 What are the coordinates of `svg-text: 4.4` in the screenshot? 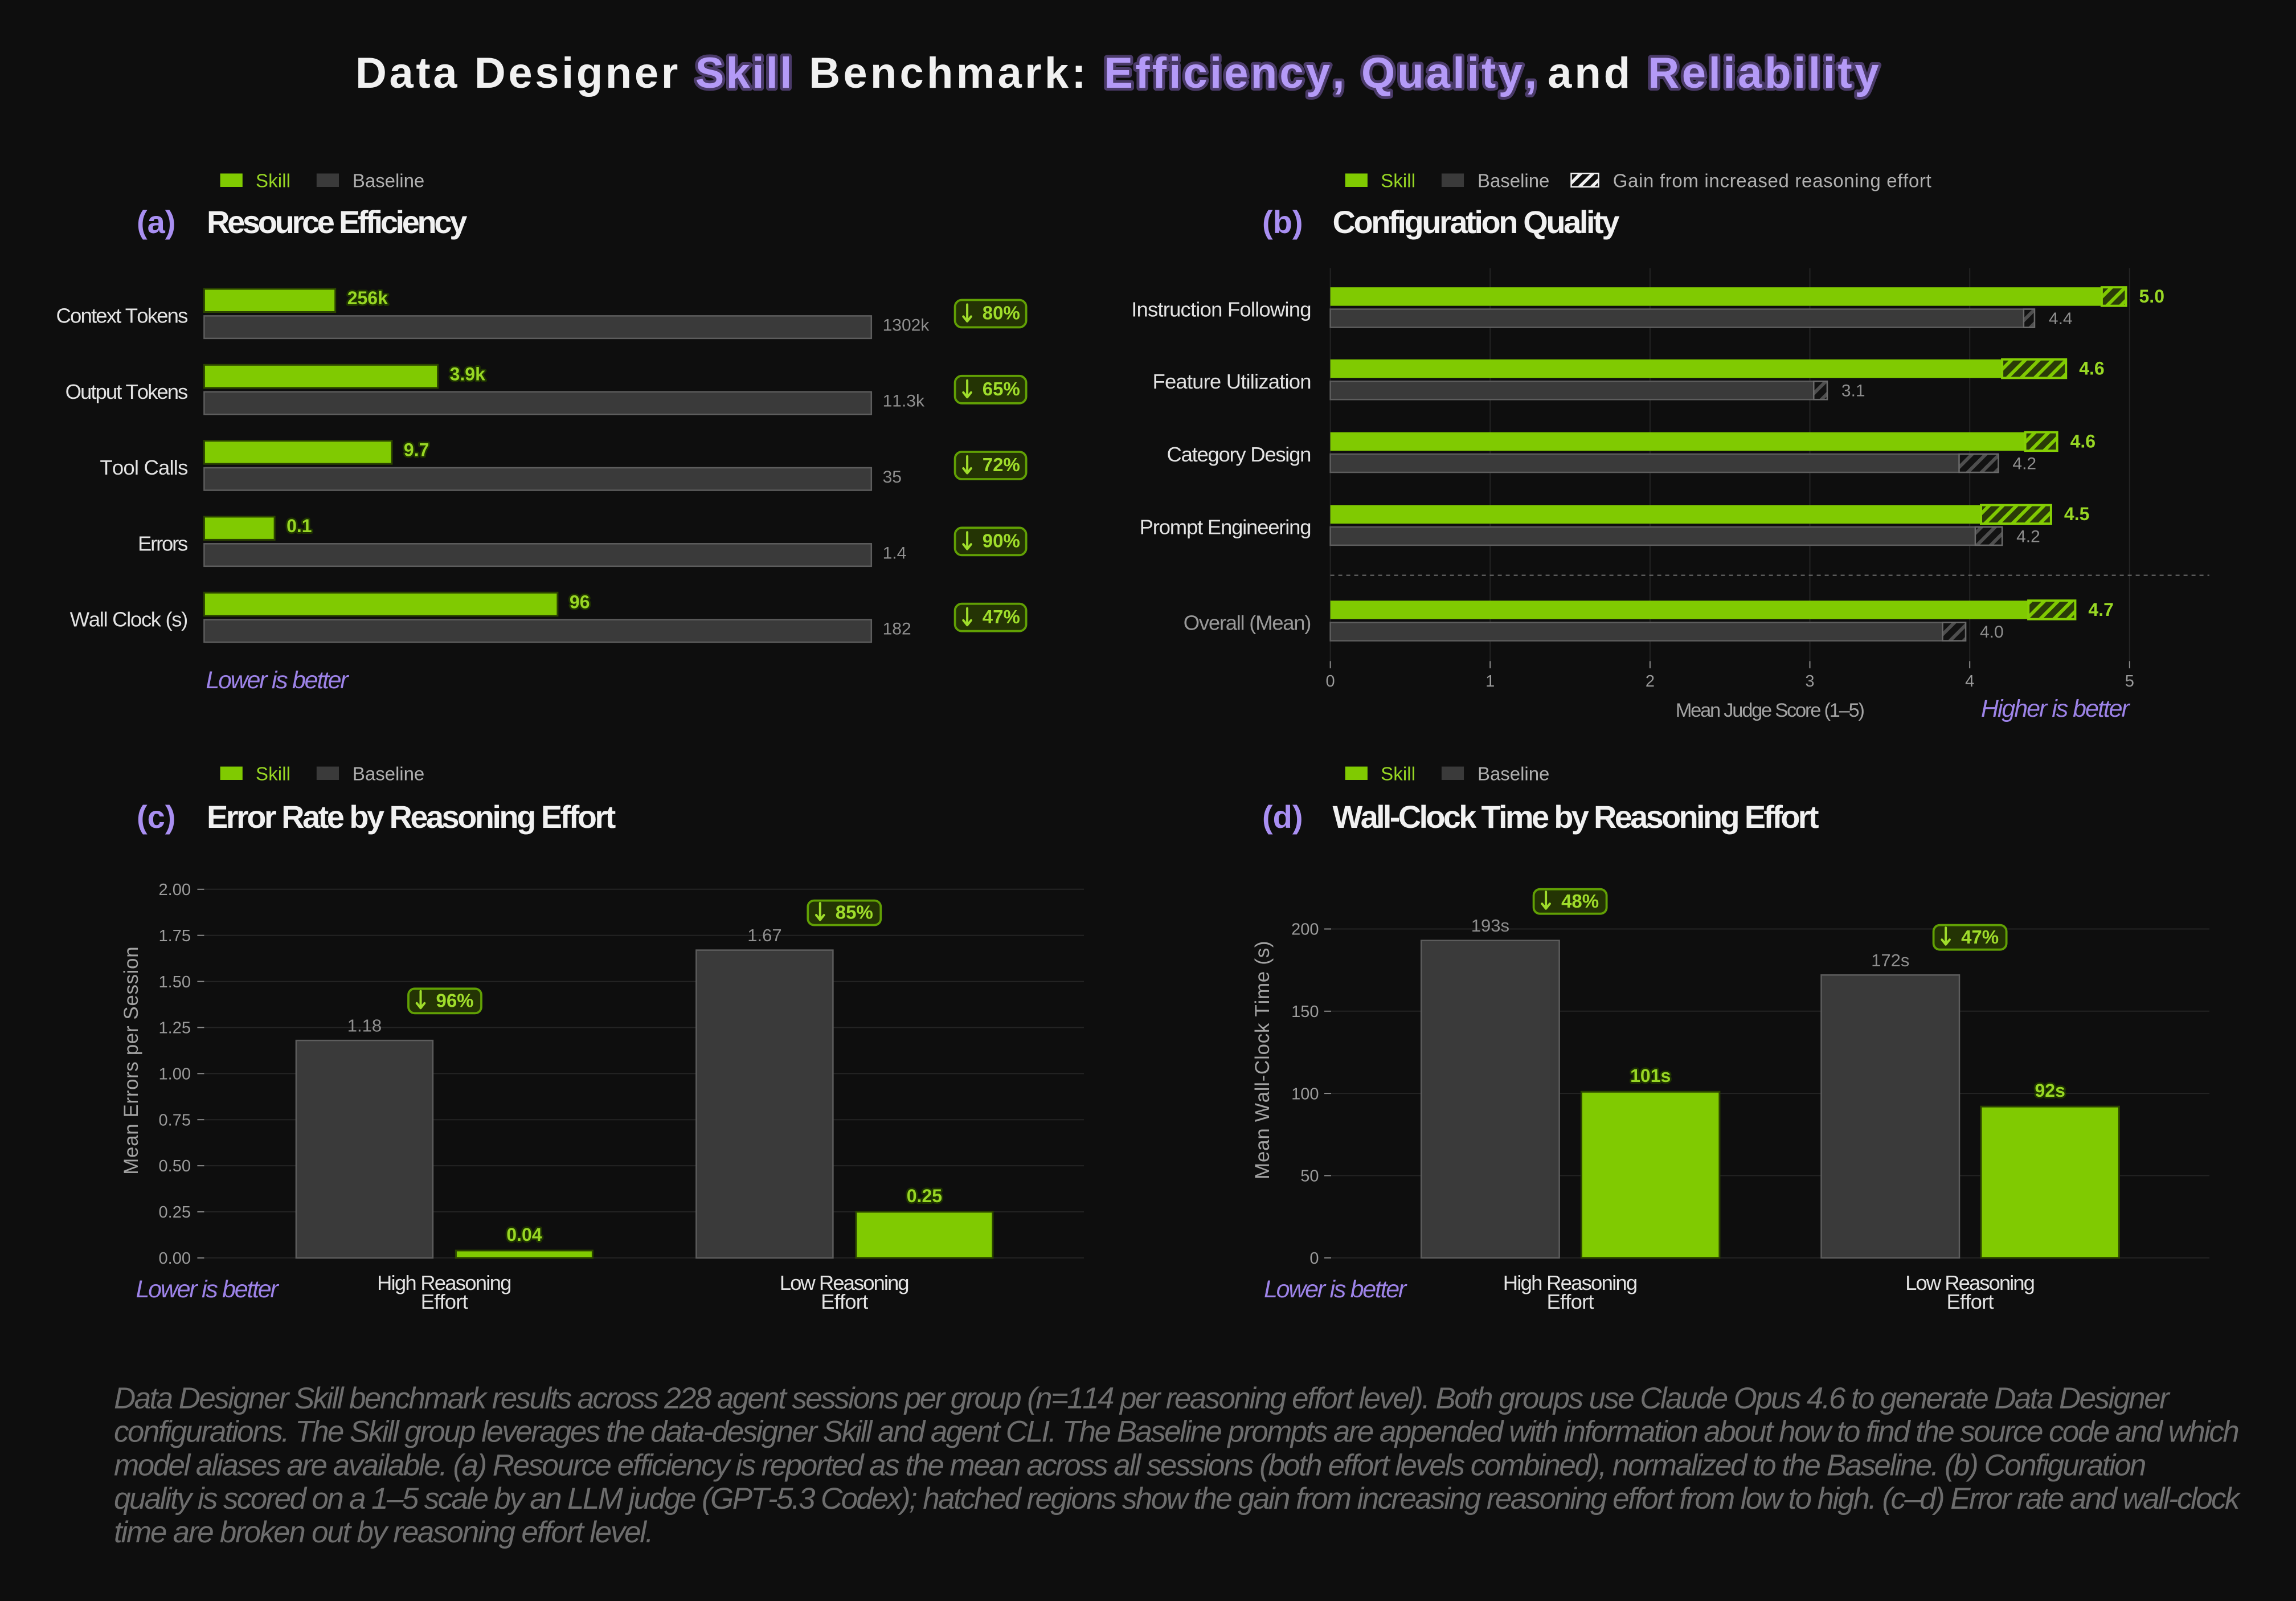 It's located at (2061, 318).